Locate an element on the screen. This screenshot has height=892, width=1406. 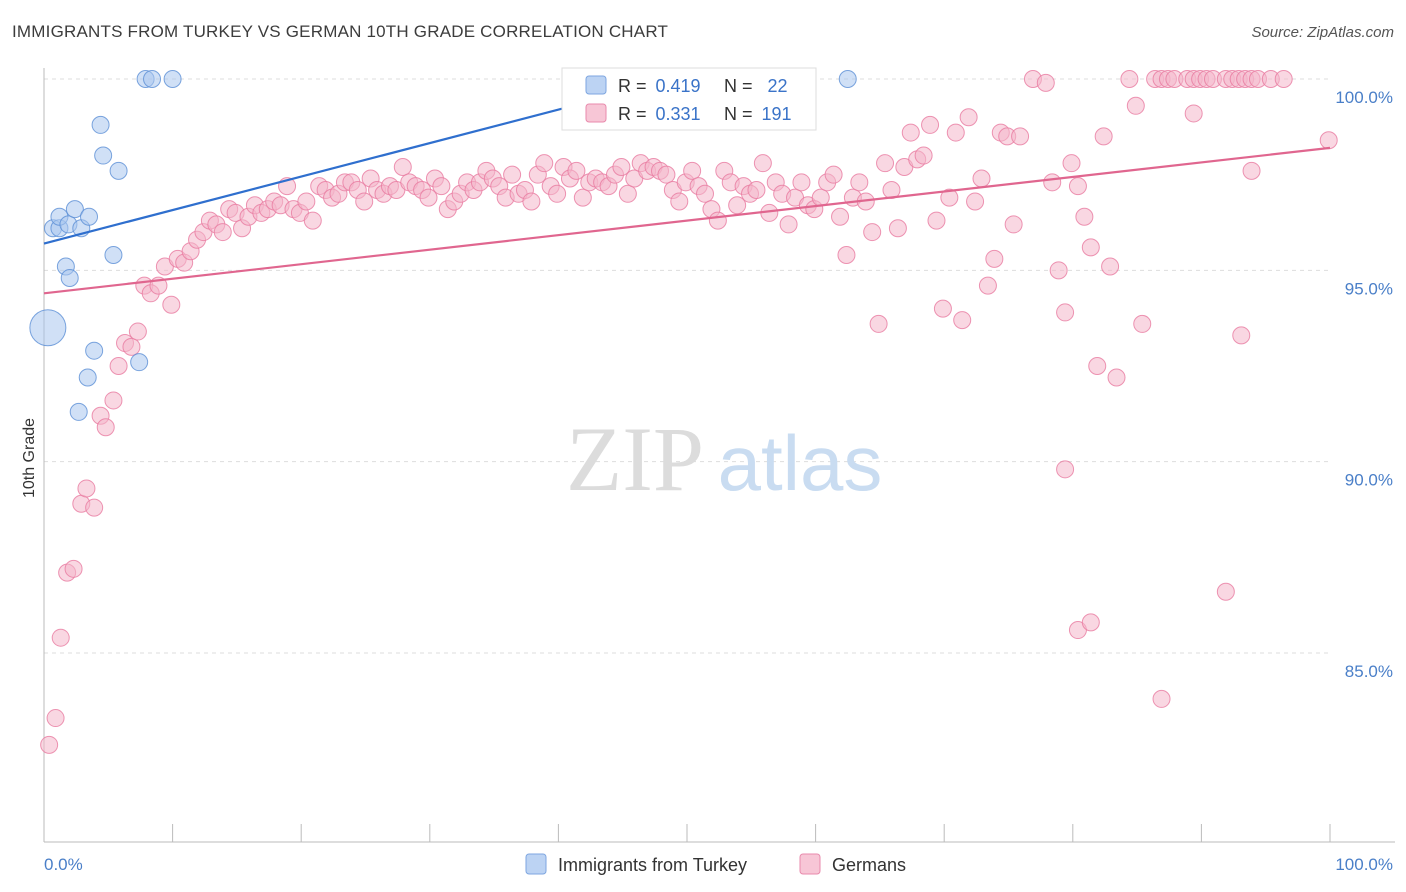
legend-r-label-2: R = is located at coordinates (635, 114).